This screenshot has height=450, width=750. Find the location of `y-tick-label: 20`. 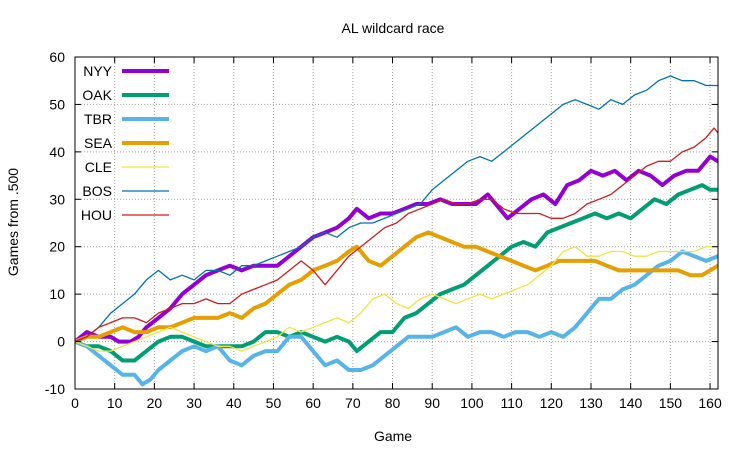

y-tick-label: 20 is located at coordinates (57, 247).